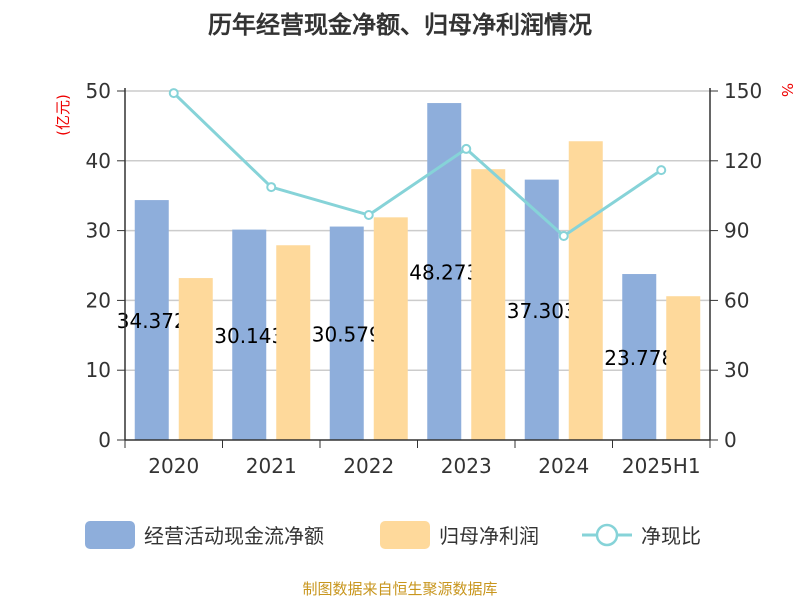 This screenshot has height=600, width=800. What do you see at coordinates (271, 466) in the screenshot?
I see `x-tick-label: 2021` at bounding box center [271, 466].